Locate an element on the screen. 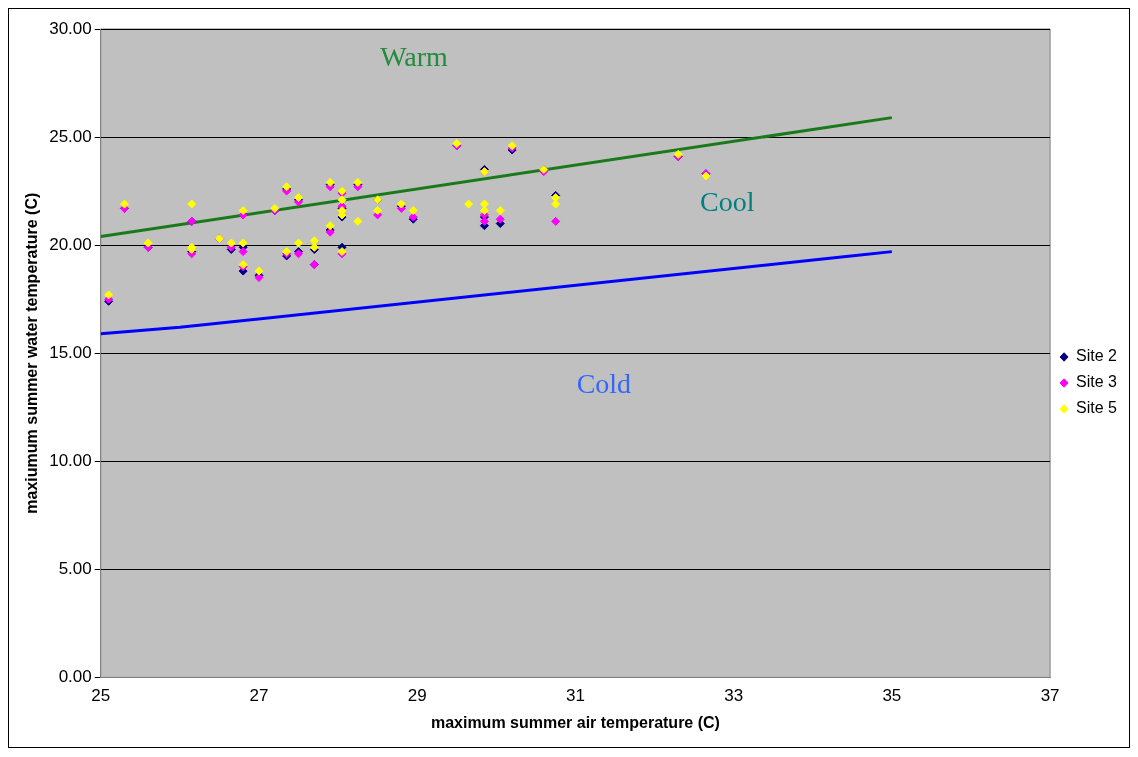 The height and width of the screenshot is (757, 1138). x-tick-label: 33 is located at coordinates (734, 696).